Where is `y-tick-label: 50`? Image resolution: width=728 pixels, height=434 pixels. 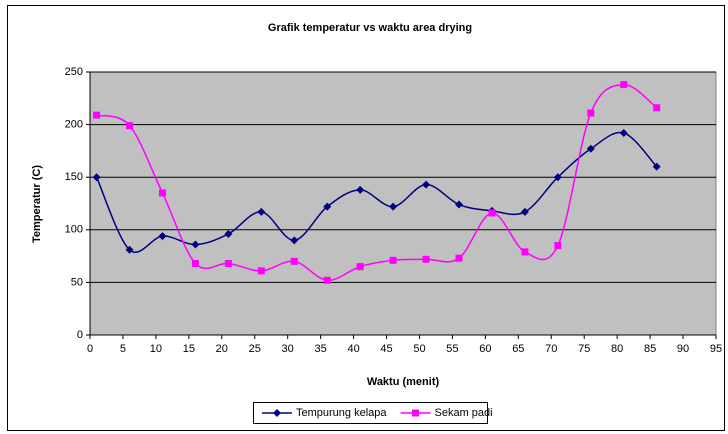 y-tick-label: 50 is located at coordinates (77, 282).